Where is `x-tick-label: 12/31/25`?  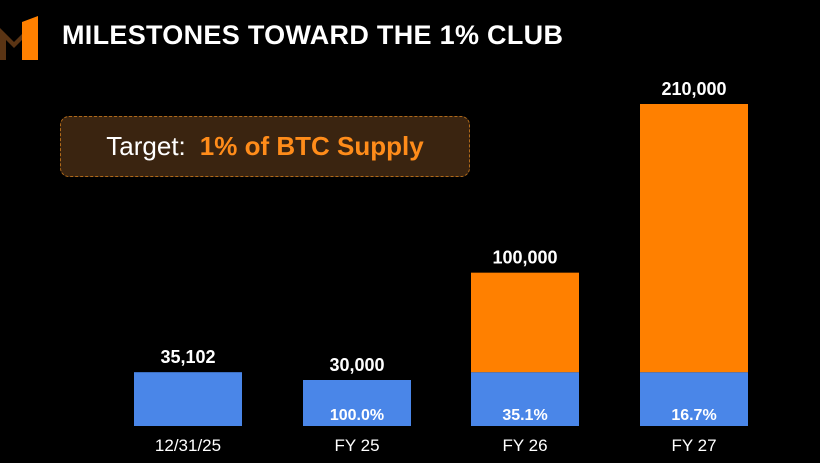
x-tick-label: 12/31/25 is located at coordinates (188, 445).